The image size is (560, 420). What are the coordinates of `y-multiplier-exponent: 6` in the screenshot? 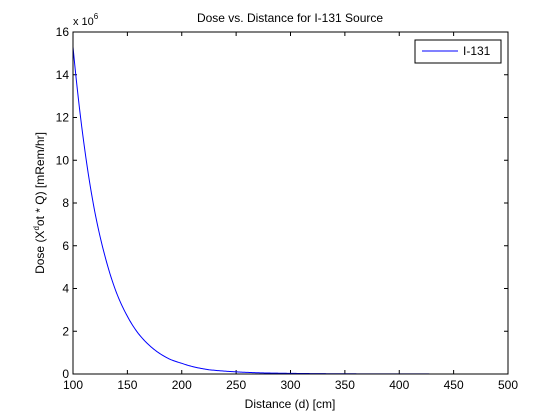 It's located at (96, 16).